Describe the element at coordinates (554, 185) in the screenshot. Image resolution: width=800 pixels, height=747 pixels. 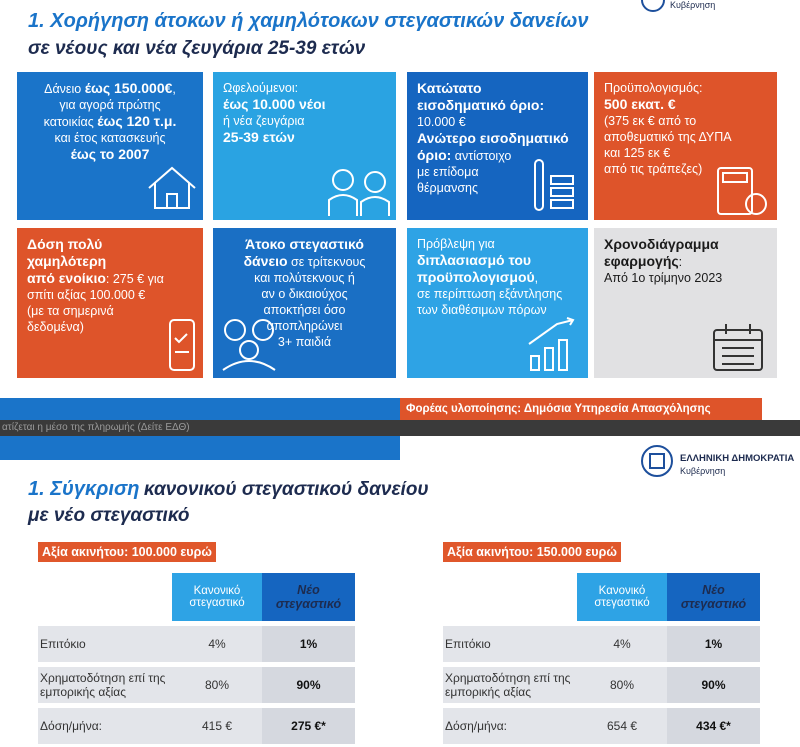
I see `thermometer-icon` at that location.